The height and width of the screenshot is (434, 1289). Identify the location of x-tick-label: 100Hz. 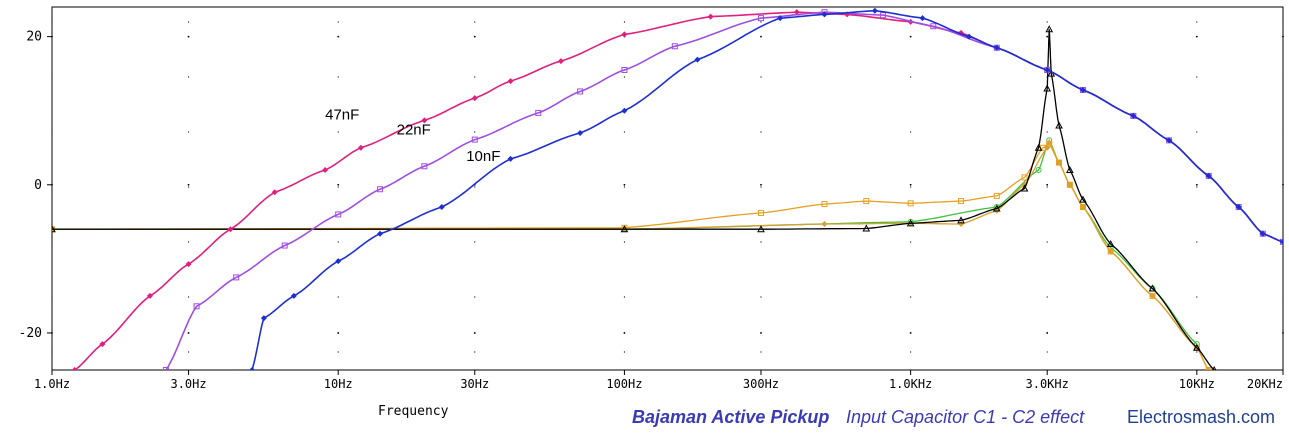
(624, 384).